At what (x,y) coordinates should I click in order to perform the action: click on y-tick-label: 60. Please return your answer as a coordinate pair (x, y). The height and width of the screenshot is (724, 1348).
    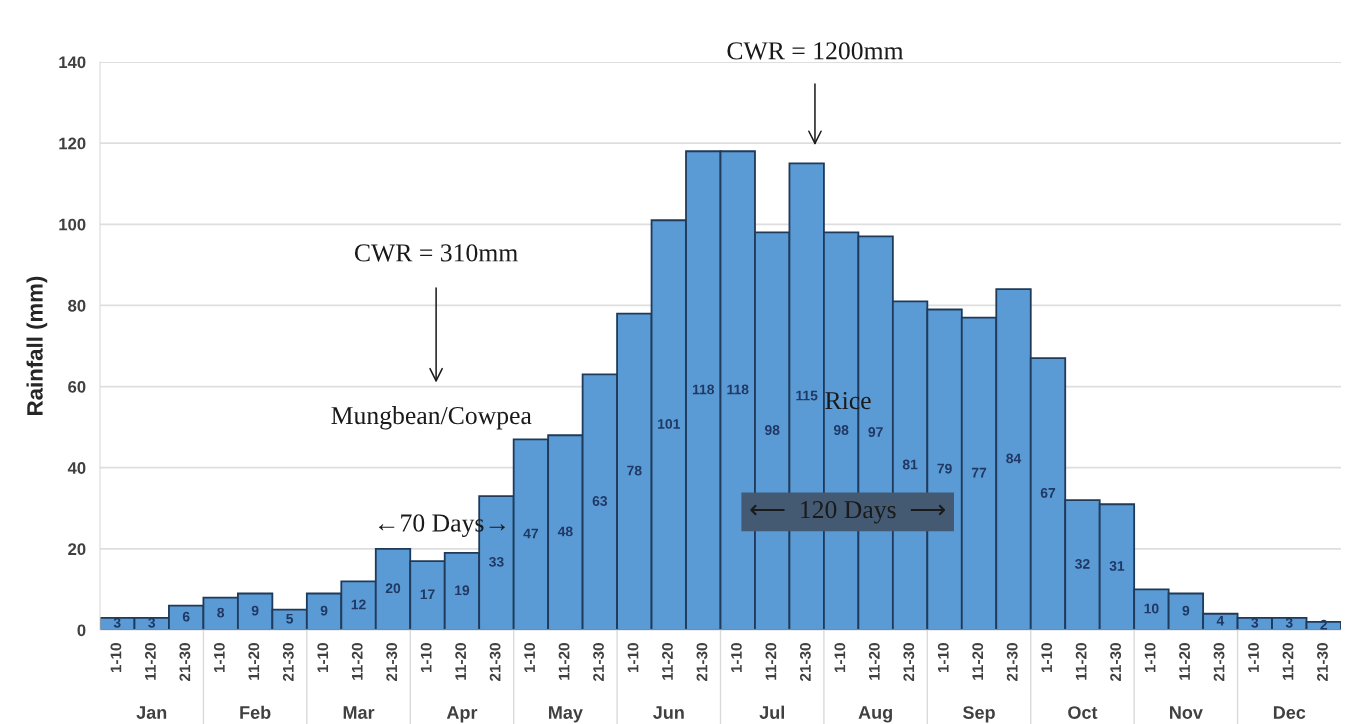
    Looking at the image, I should click on (77, 386).